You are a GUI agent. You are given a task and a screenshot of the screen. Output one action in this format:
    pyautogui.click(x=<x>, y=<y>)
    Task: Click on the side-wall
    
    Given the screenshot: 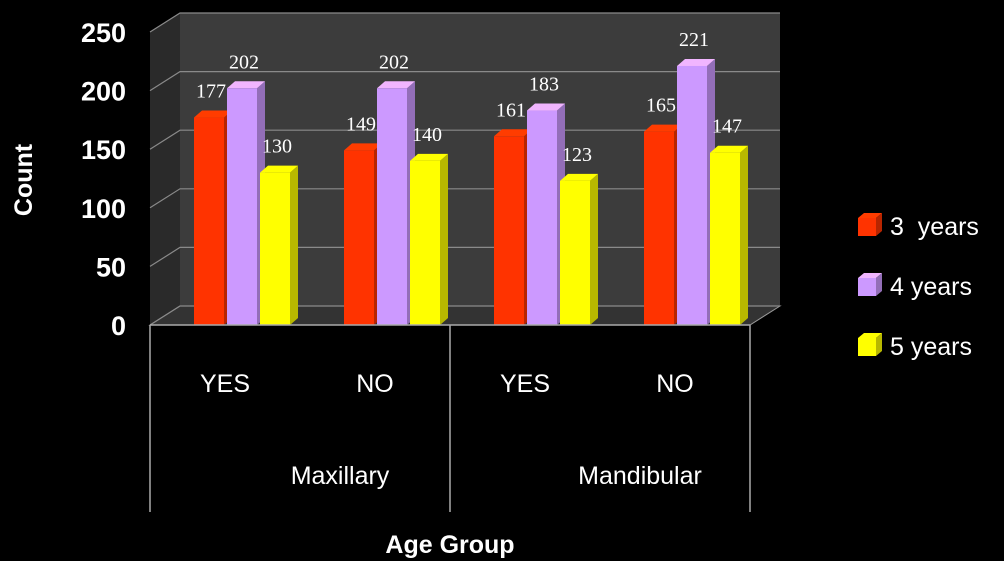 What is the action you would take?
    pyautogui.click(x=165, y=169)
    